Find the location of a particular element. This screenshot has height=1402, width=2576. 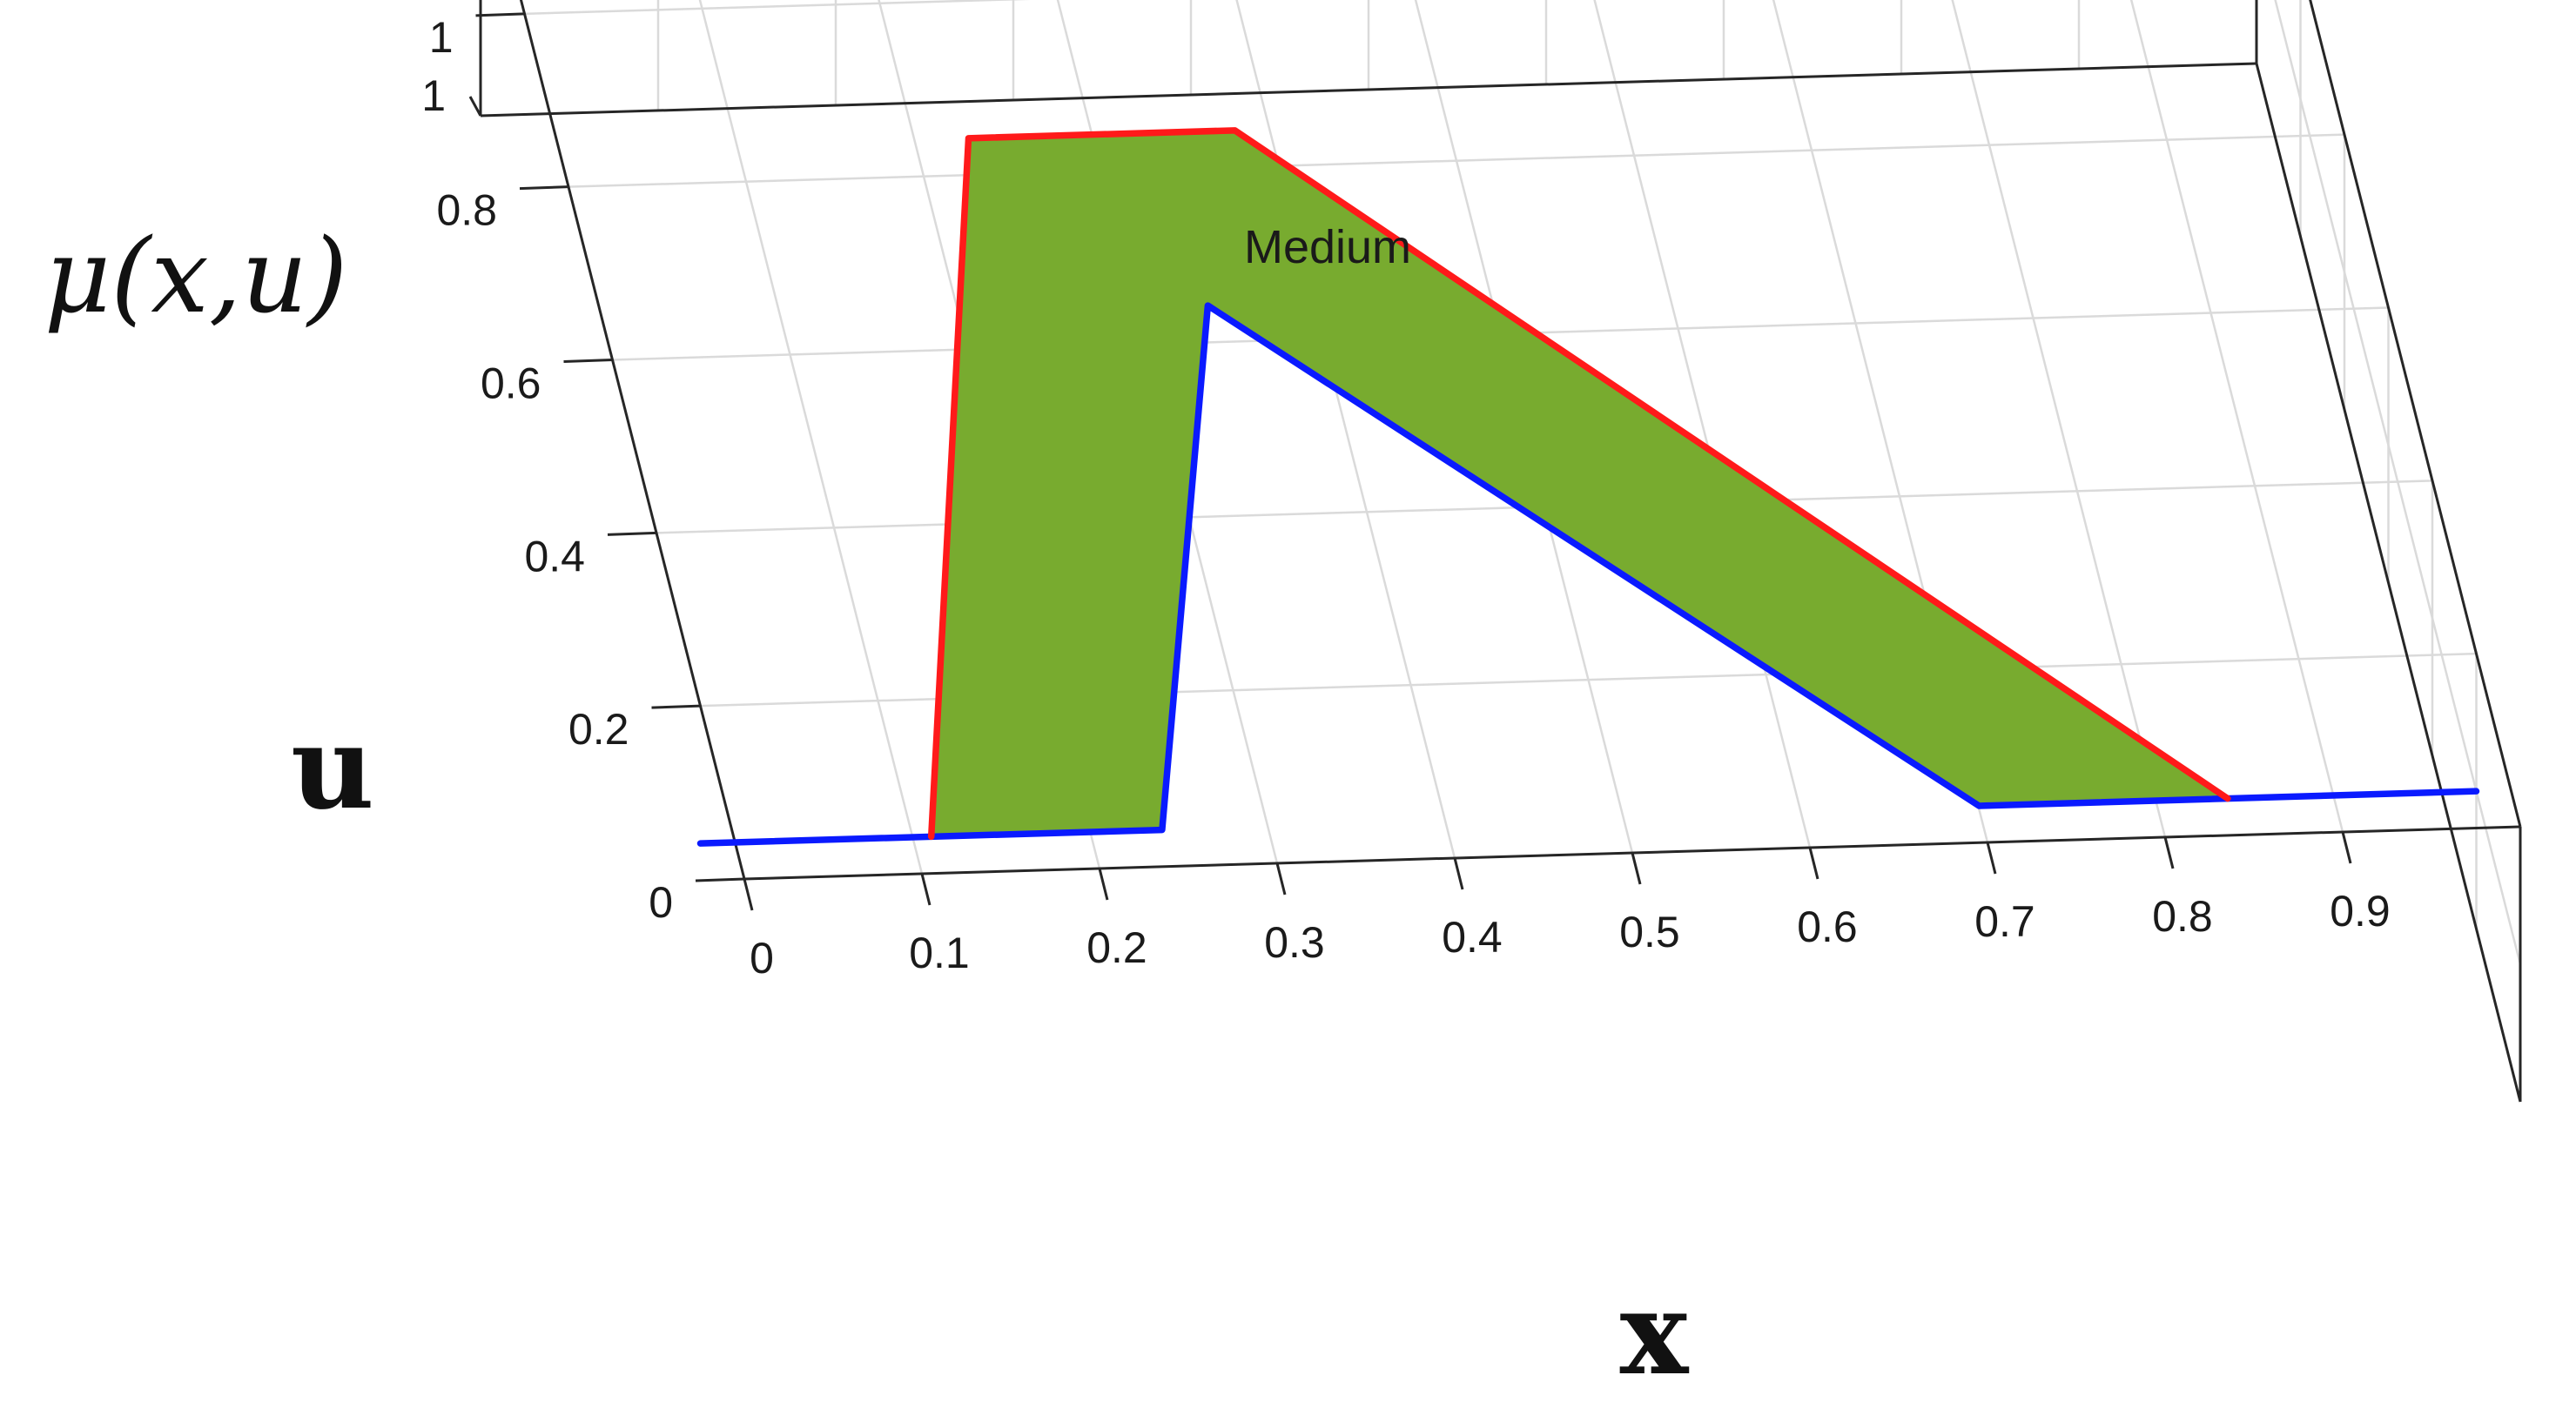

x-tick-label: 0.9 is located at coordinates (2360, 912).